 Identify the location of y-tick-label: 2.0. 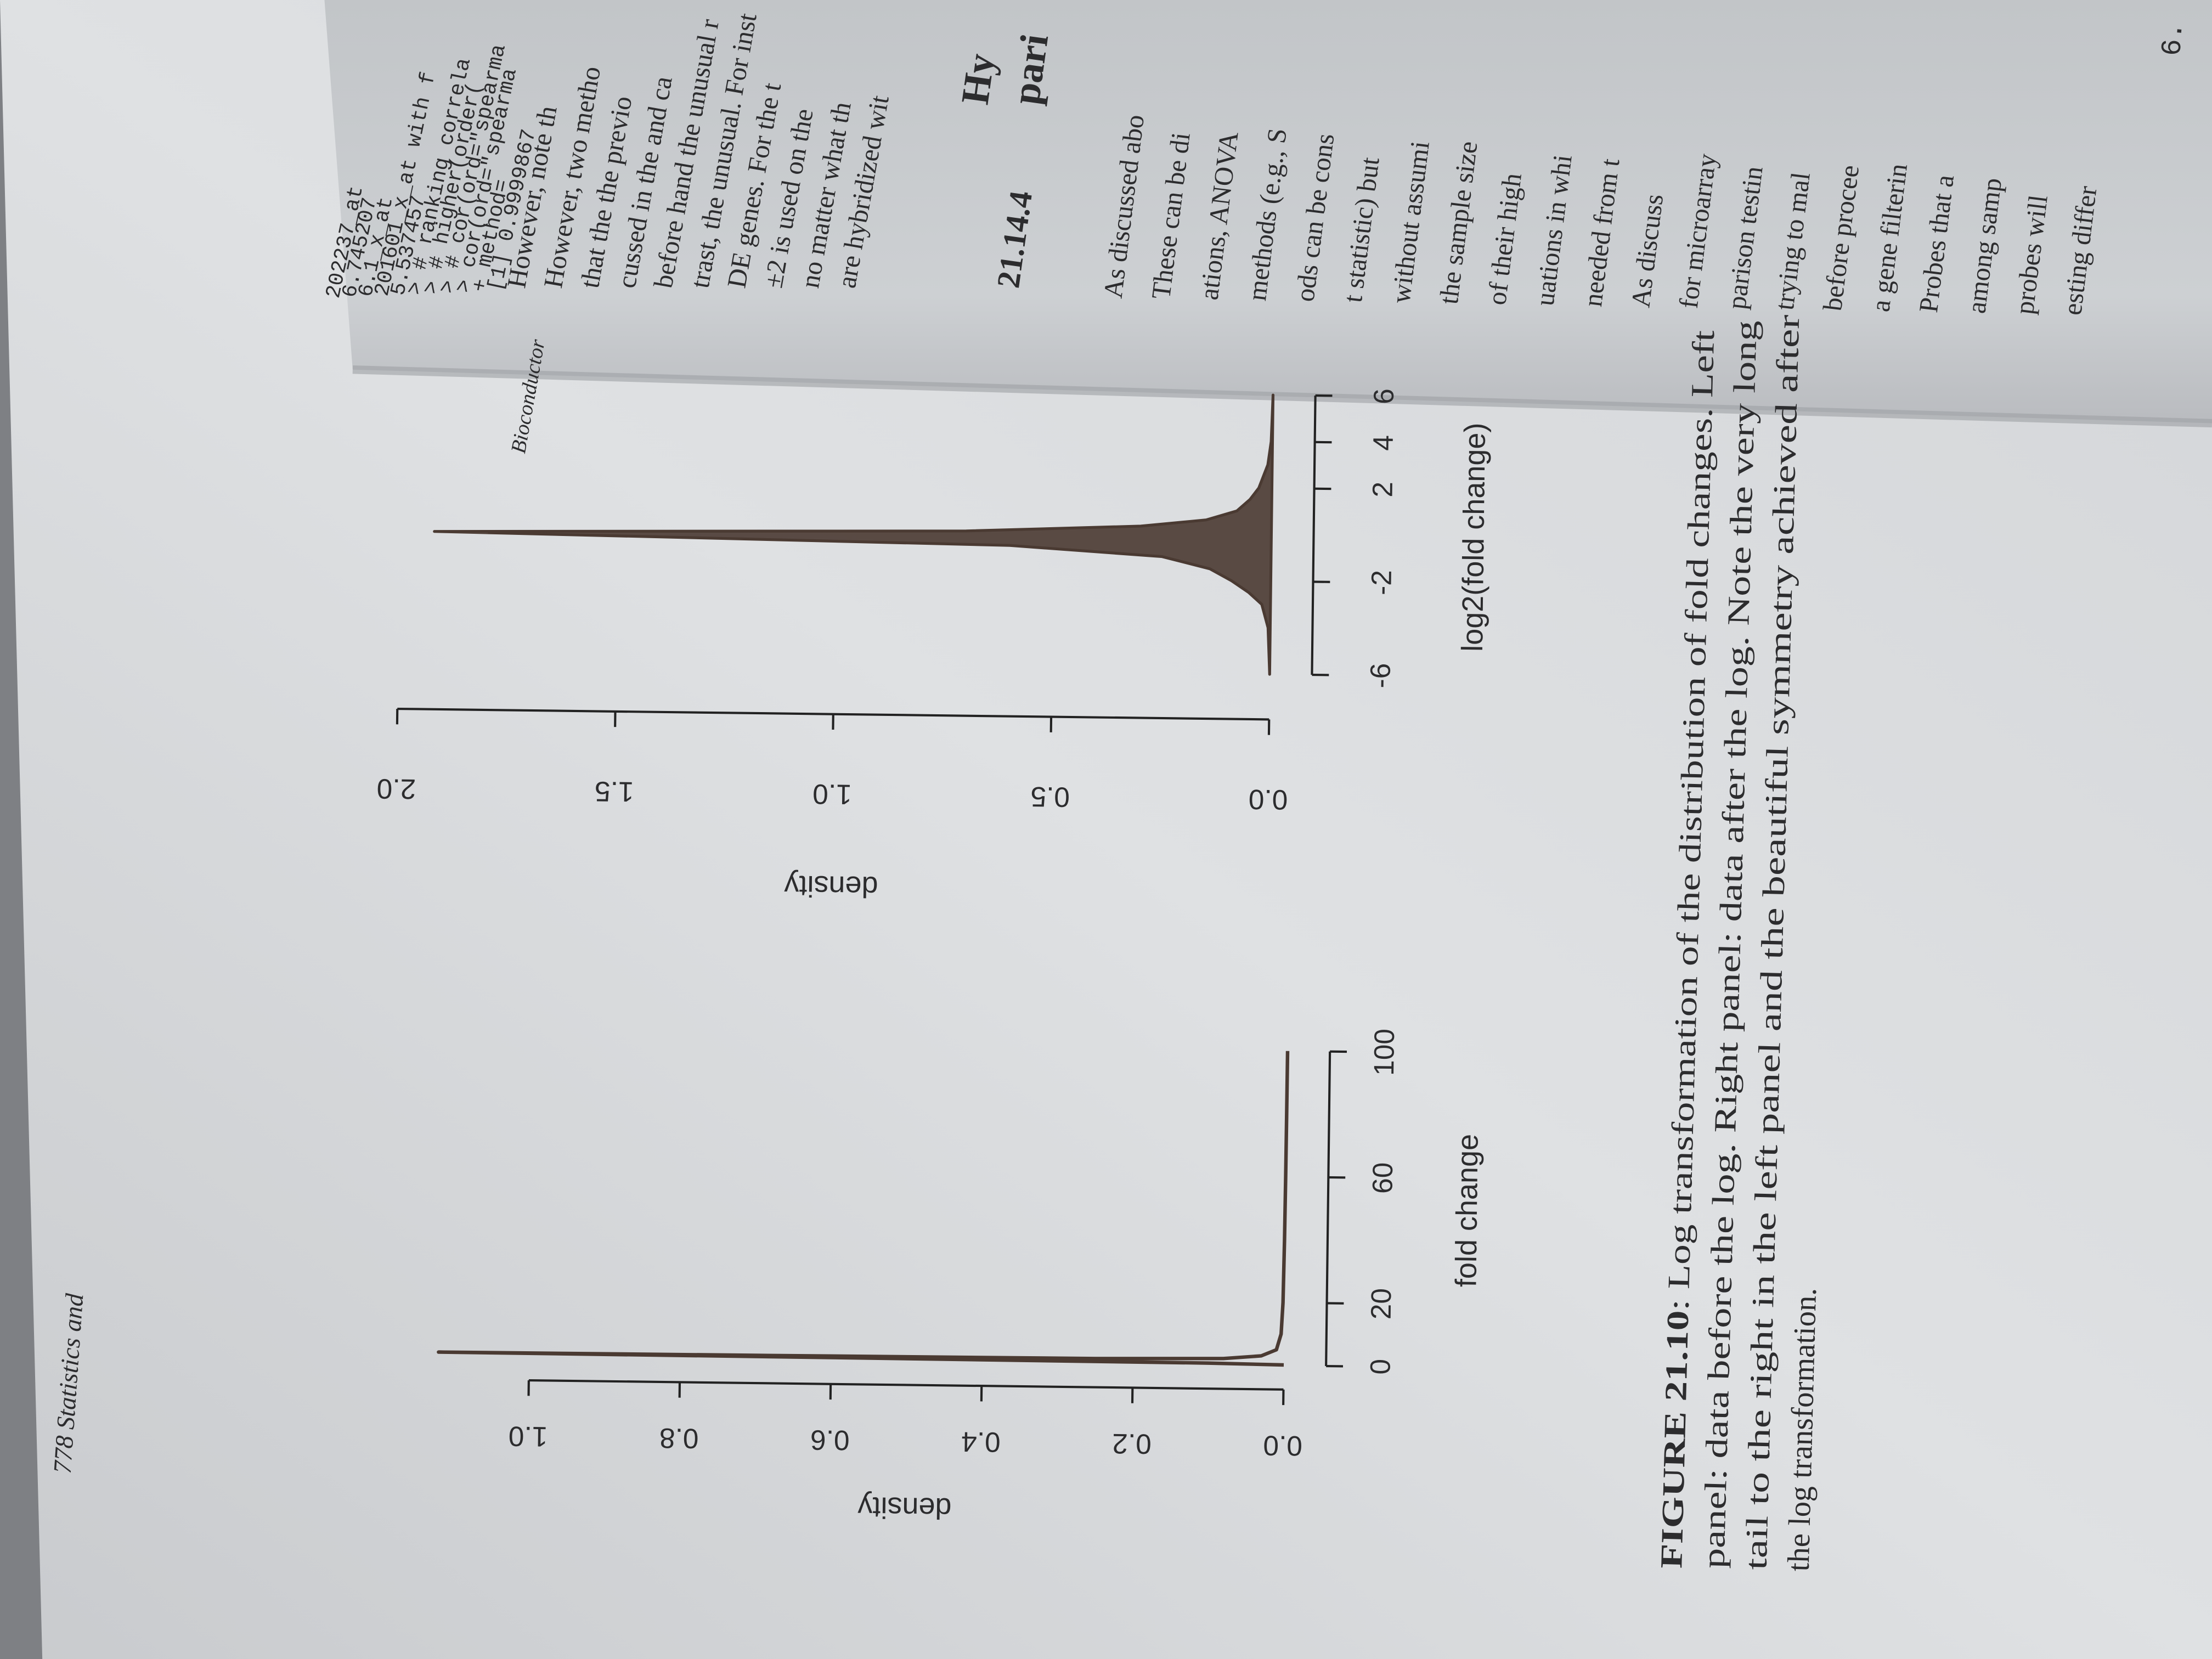
(396, 789).